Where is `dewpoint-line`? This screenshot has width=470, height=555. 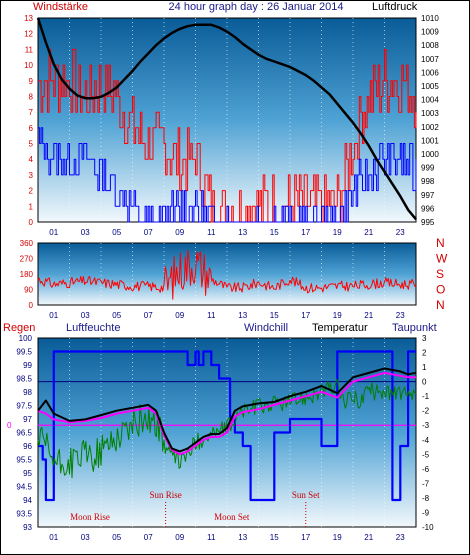
dewpoint-line is located at coordinates (226, 413).